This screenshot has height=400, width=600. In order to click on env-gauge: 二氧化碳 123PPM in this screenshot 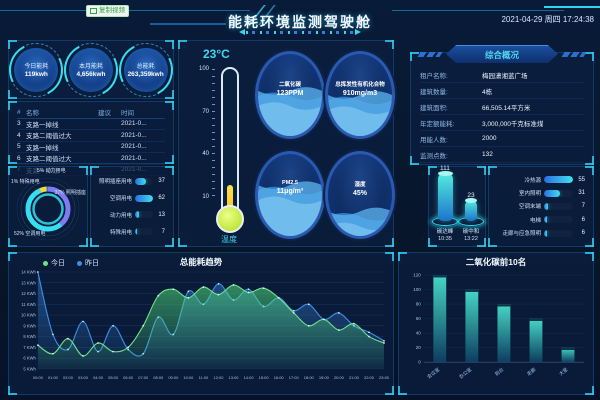, I will do `click(290, 95)`.